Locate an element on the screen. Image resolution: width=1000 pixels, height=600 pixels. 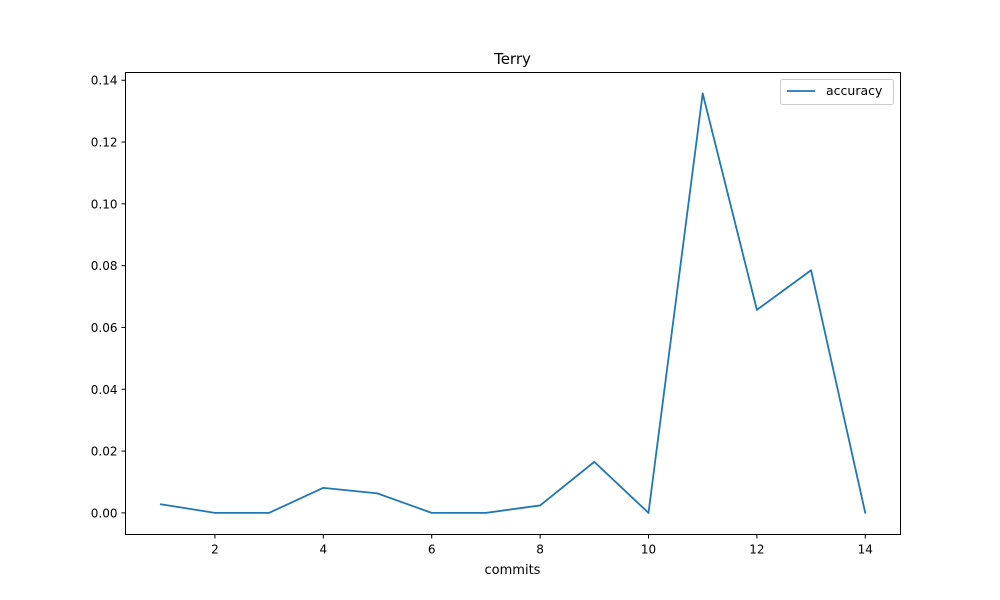
y-tick-label: 0.06 is located at coordinates (104, 328).